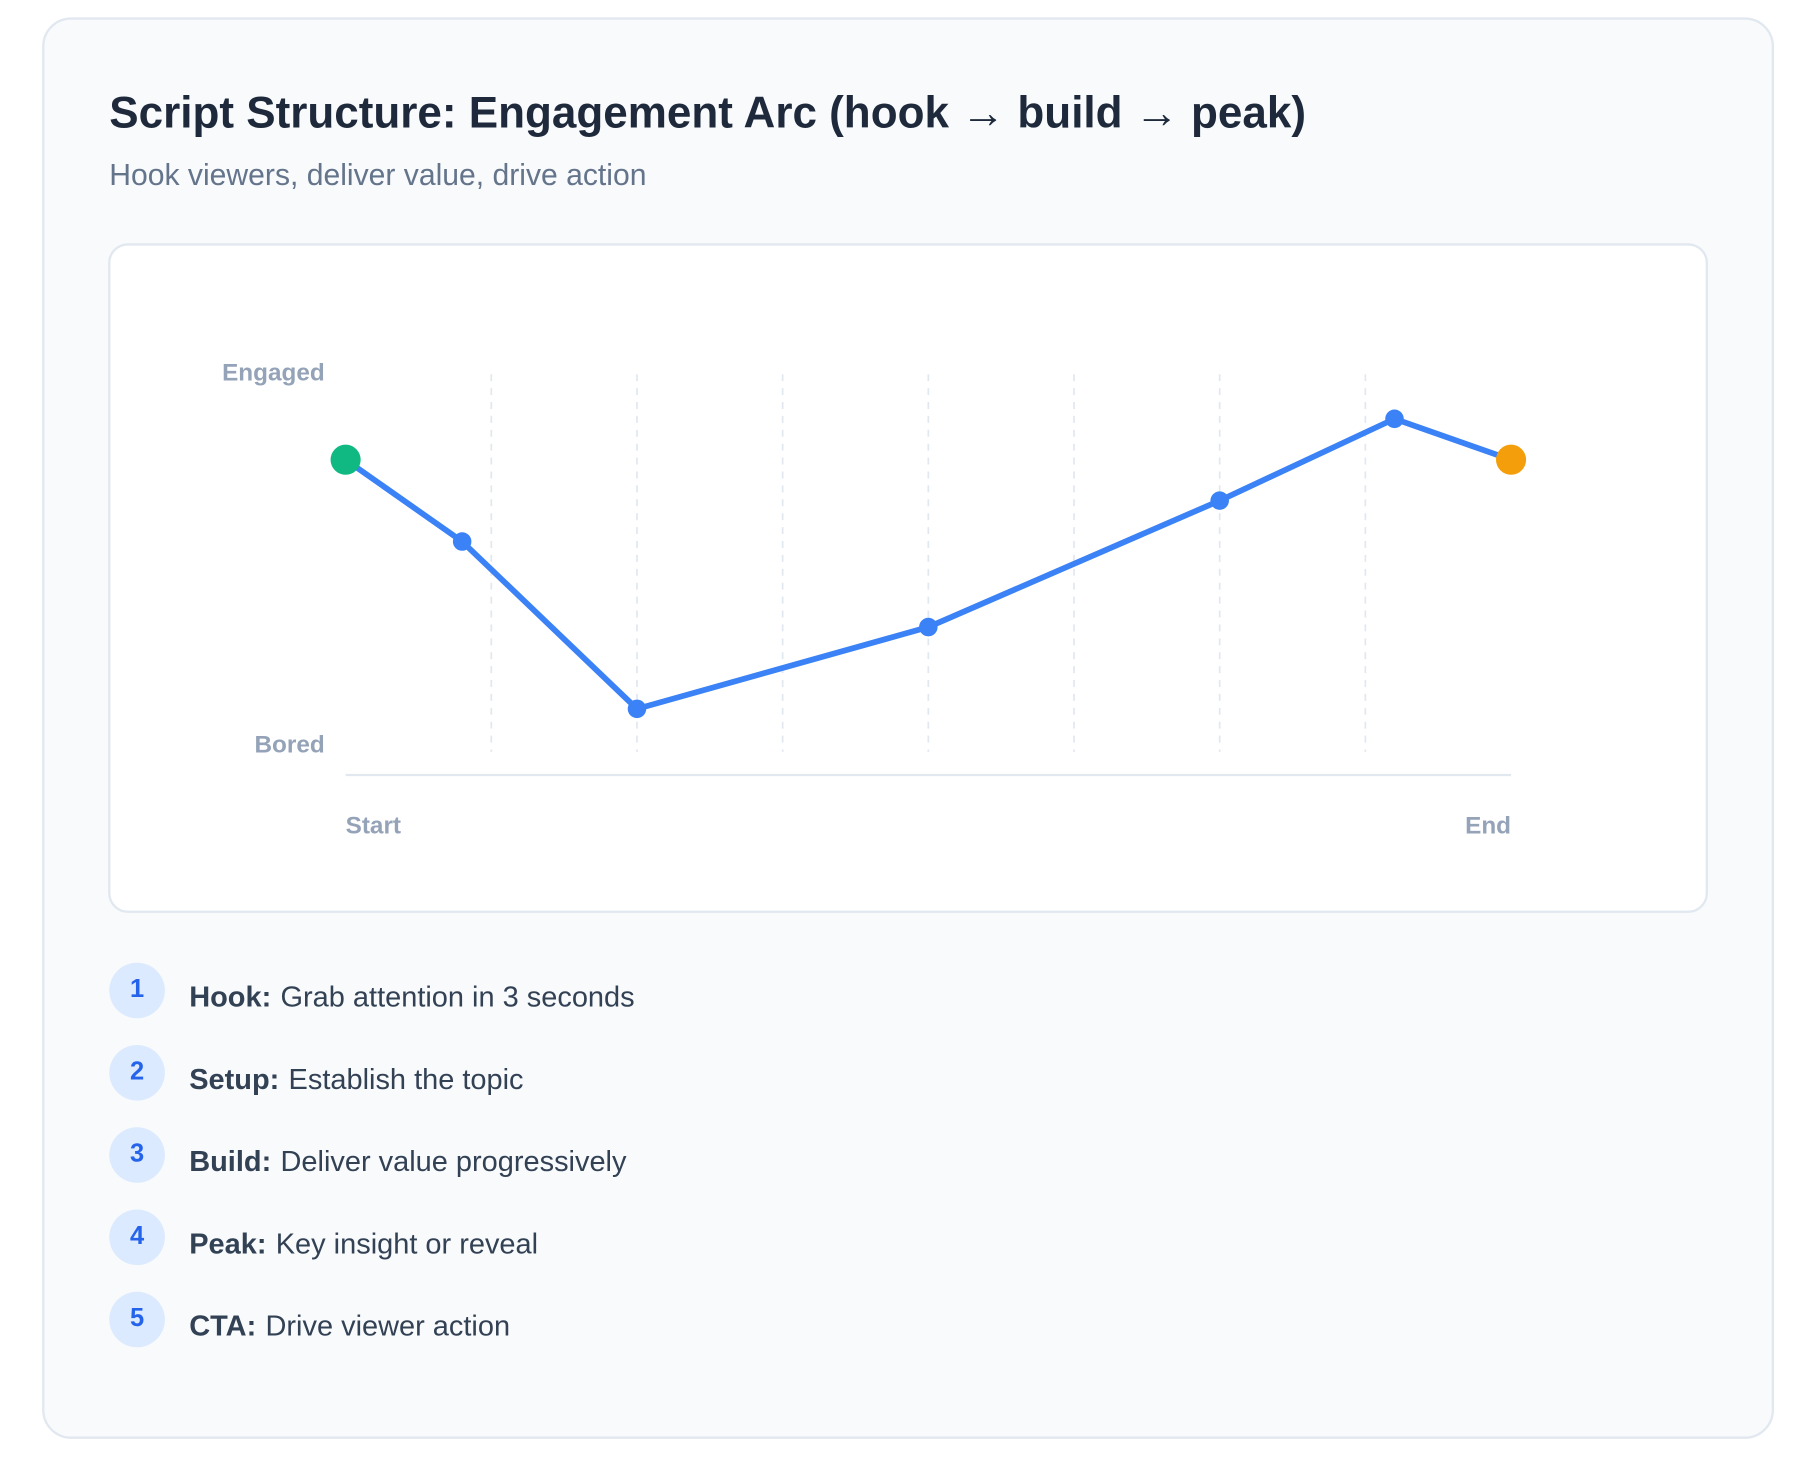  Describe the element at coordinates (407, 1244) in the screenshot. I see `step-description: Key insight or reveal` at that location.